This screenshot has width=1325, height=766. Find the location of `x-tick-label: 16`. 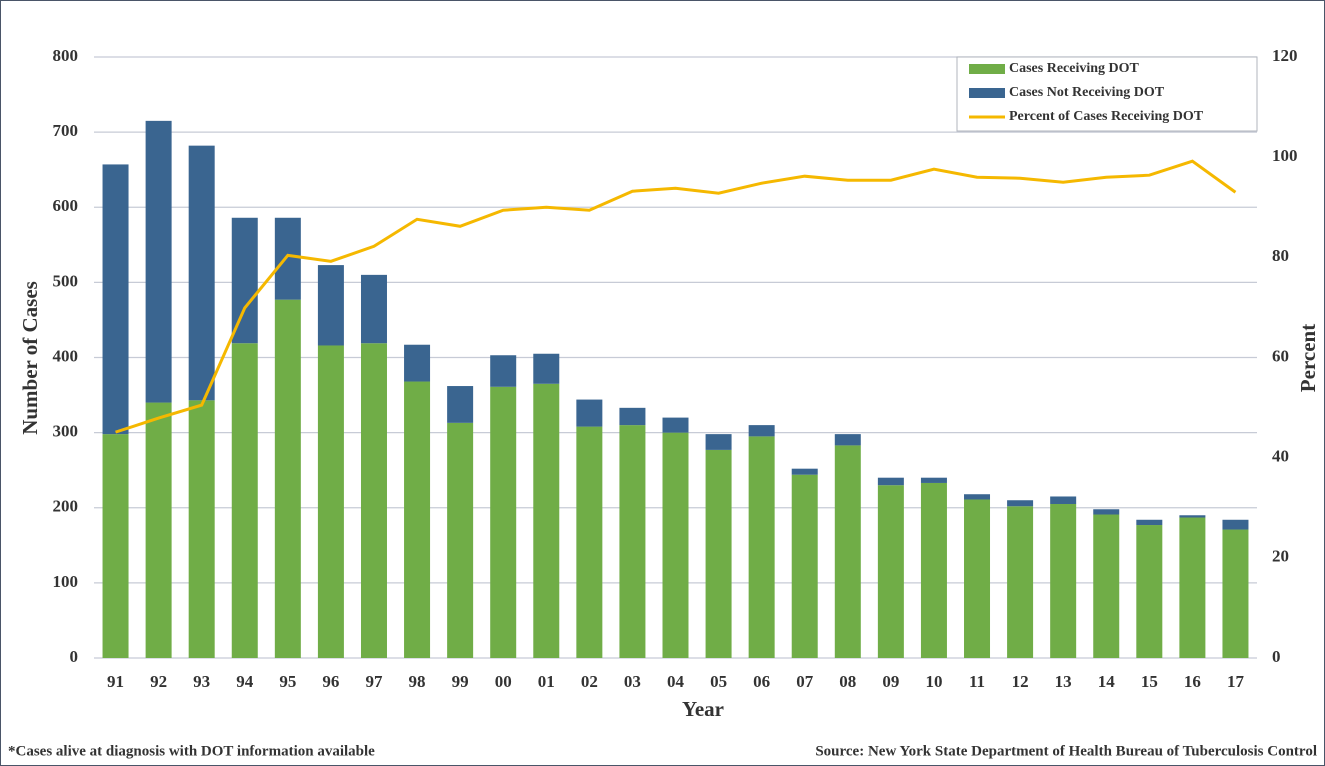

x-tick-label: 16 is located at coordinates (1192, 681).